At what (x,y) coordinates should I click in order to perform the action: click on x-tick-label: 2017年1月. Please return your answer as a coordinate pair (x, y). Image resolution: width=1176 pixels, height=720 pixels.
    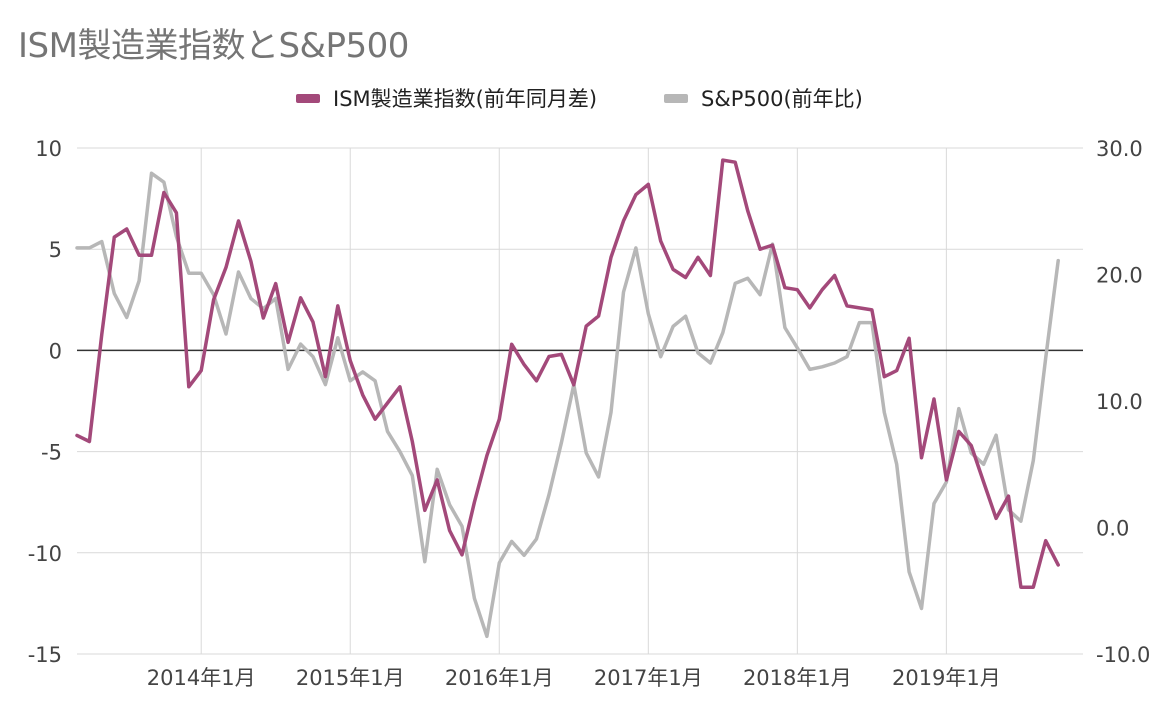
    Looking at the image, I should click on (648, 678).